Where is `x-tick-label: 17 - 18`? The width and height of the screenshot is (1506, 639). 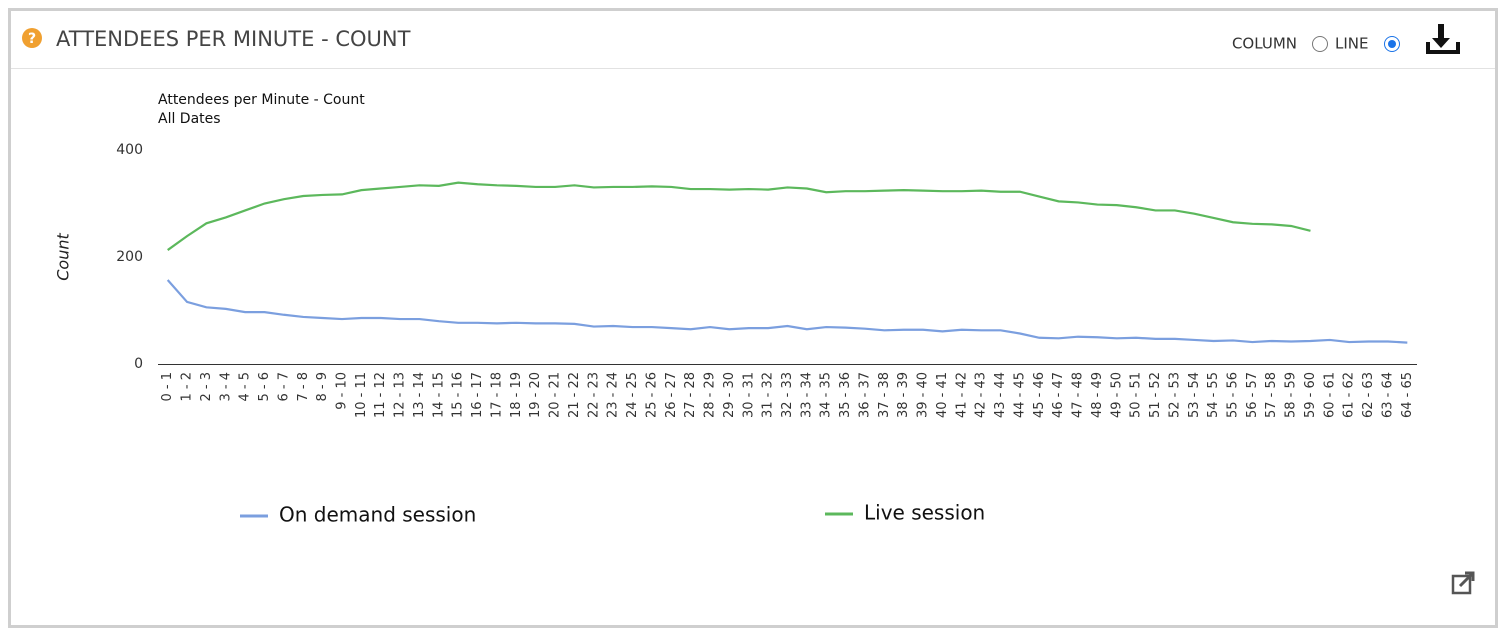
x-tick-label: 17 - 18 is located at coordinates (496, 395).